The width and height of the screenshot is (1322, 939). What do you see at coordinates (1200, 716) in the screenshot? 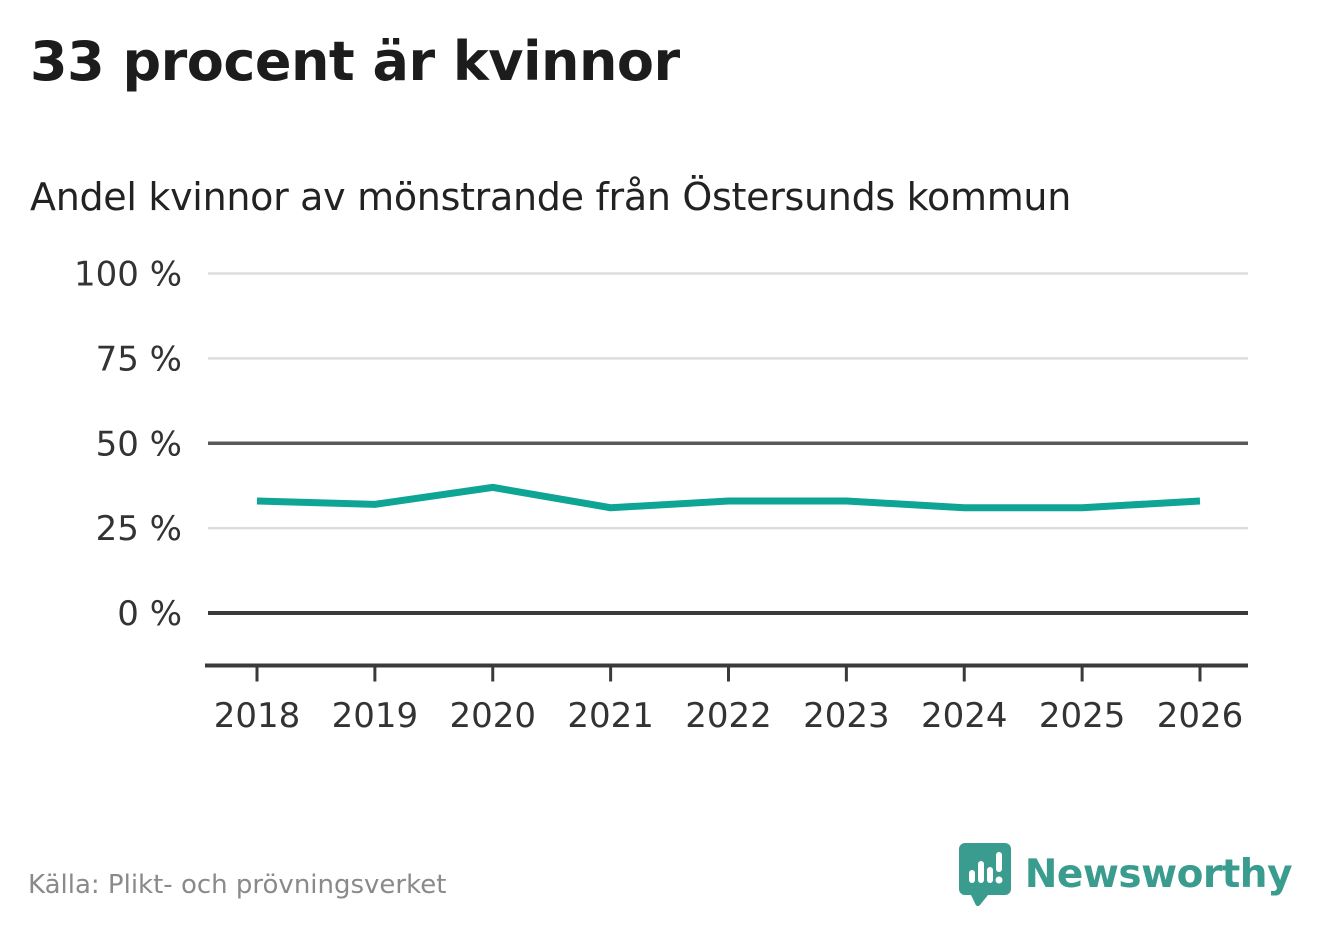
I see `x-tick-label: 2026` at bounding box center [1200, 716].